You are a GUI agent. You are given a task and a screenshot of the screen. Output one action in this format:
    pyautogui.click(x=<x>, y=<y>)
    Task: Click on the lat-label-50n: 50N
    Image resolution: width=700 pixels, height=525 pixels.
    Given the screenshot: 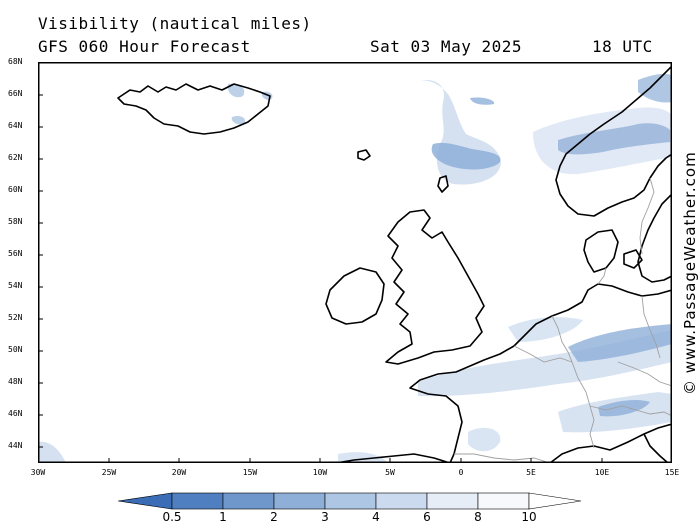 What is the action you would take?
    pyautogui.click(x=15, y=349)
    